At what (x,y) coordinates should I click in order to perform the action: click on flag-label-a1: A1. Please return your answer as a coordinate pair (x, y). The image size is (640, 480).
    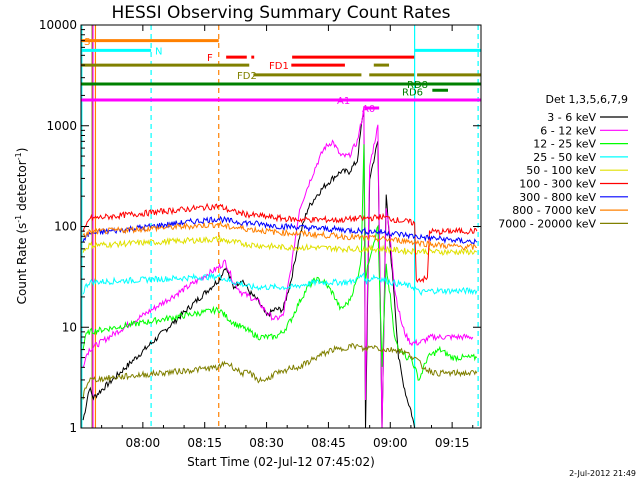
    Looking at the image, I should click on (343, 101).